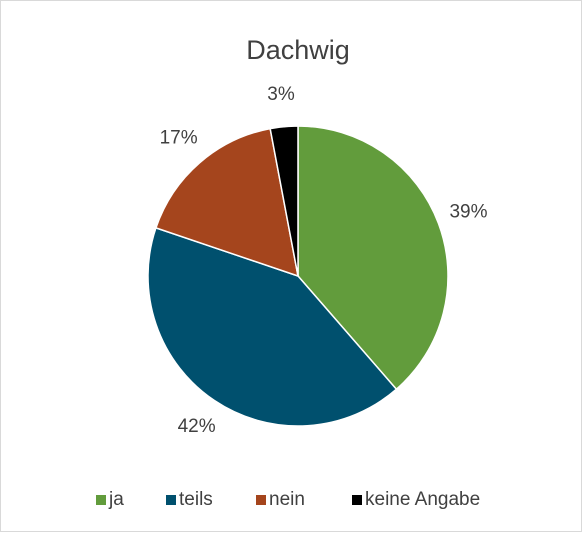  What do you see at coordinates (197, 426) in the screenshot?
I see `data-label: 42%` at bounding box center [197, 426].